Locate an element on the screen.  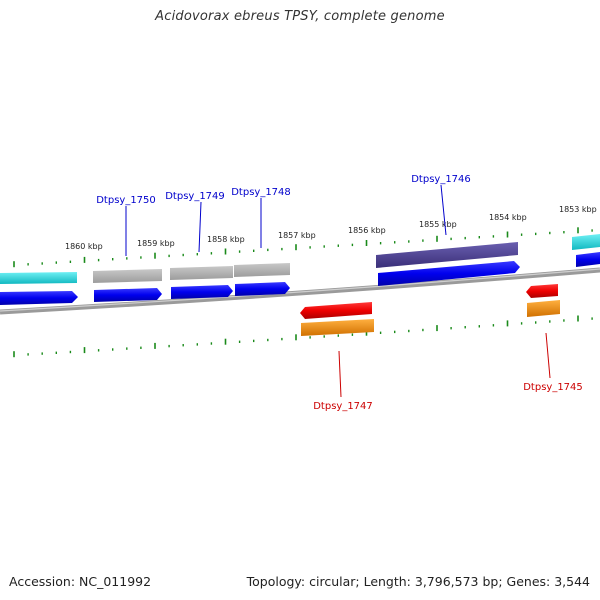
gene-label: Dtpsy_1745 is located at coordinates (553, 387).